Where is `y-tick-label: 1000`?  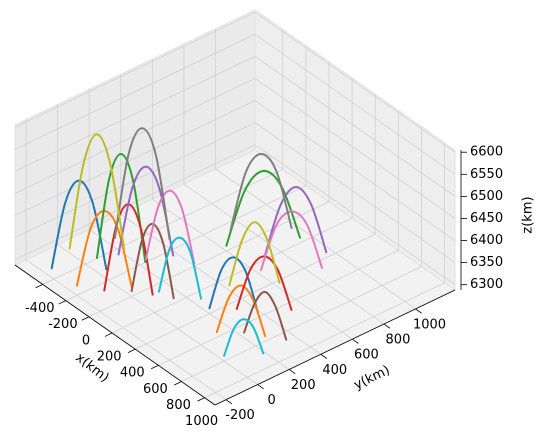
y-tick-label: 1000 is located at coordinates (429, 324).